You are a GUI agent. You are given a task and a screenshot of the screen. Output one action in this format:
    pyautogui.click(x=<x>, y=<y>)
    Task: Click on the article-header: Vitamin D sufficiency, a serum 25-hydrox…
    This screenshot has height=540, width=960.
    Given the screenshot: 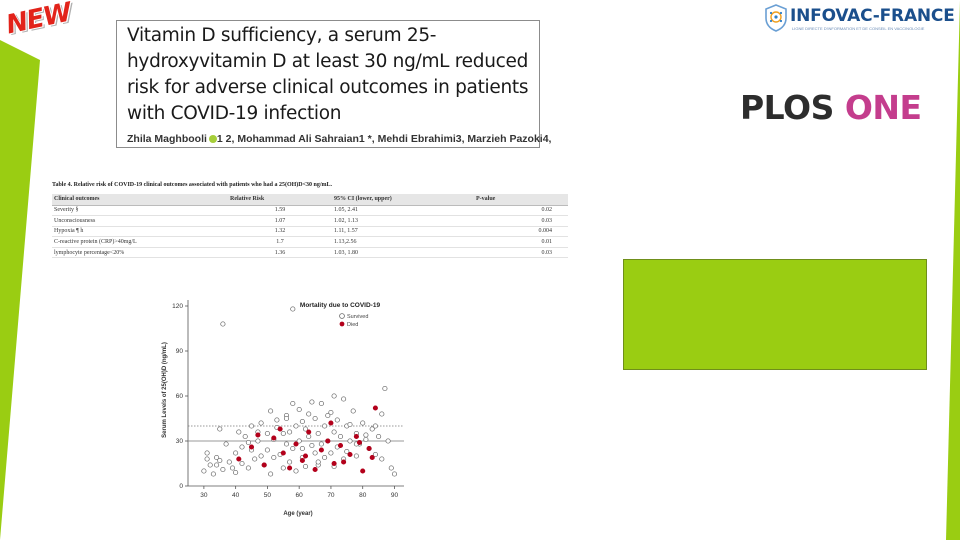 What is the action you would take?
    pyautogui.click(x=333, y=84)
    